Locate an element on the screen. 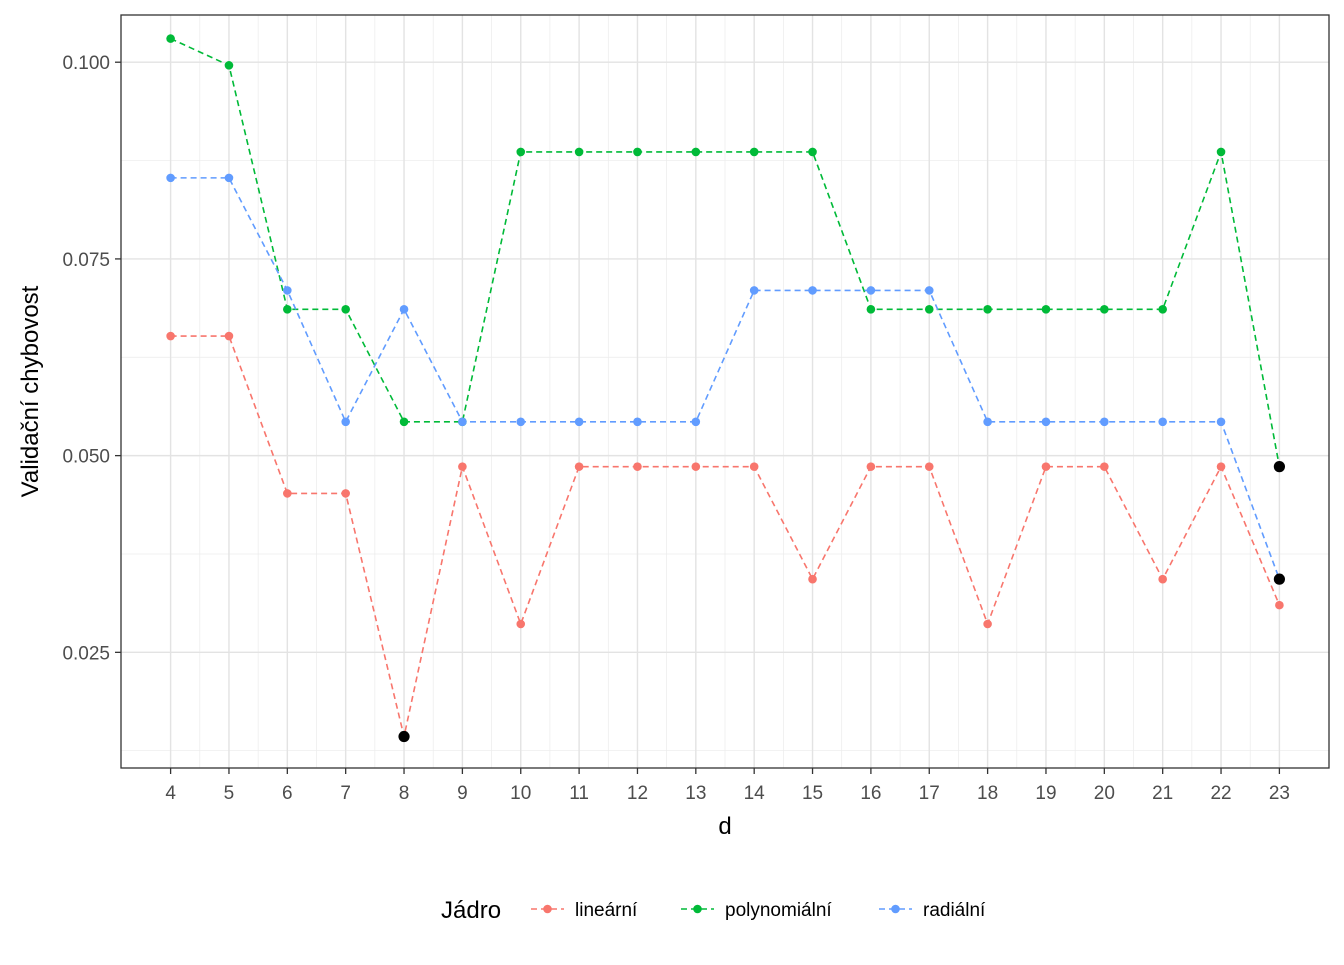  x-tick-label: 22 is located at coordinates (1220, 793).